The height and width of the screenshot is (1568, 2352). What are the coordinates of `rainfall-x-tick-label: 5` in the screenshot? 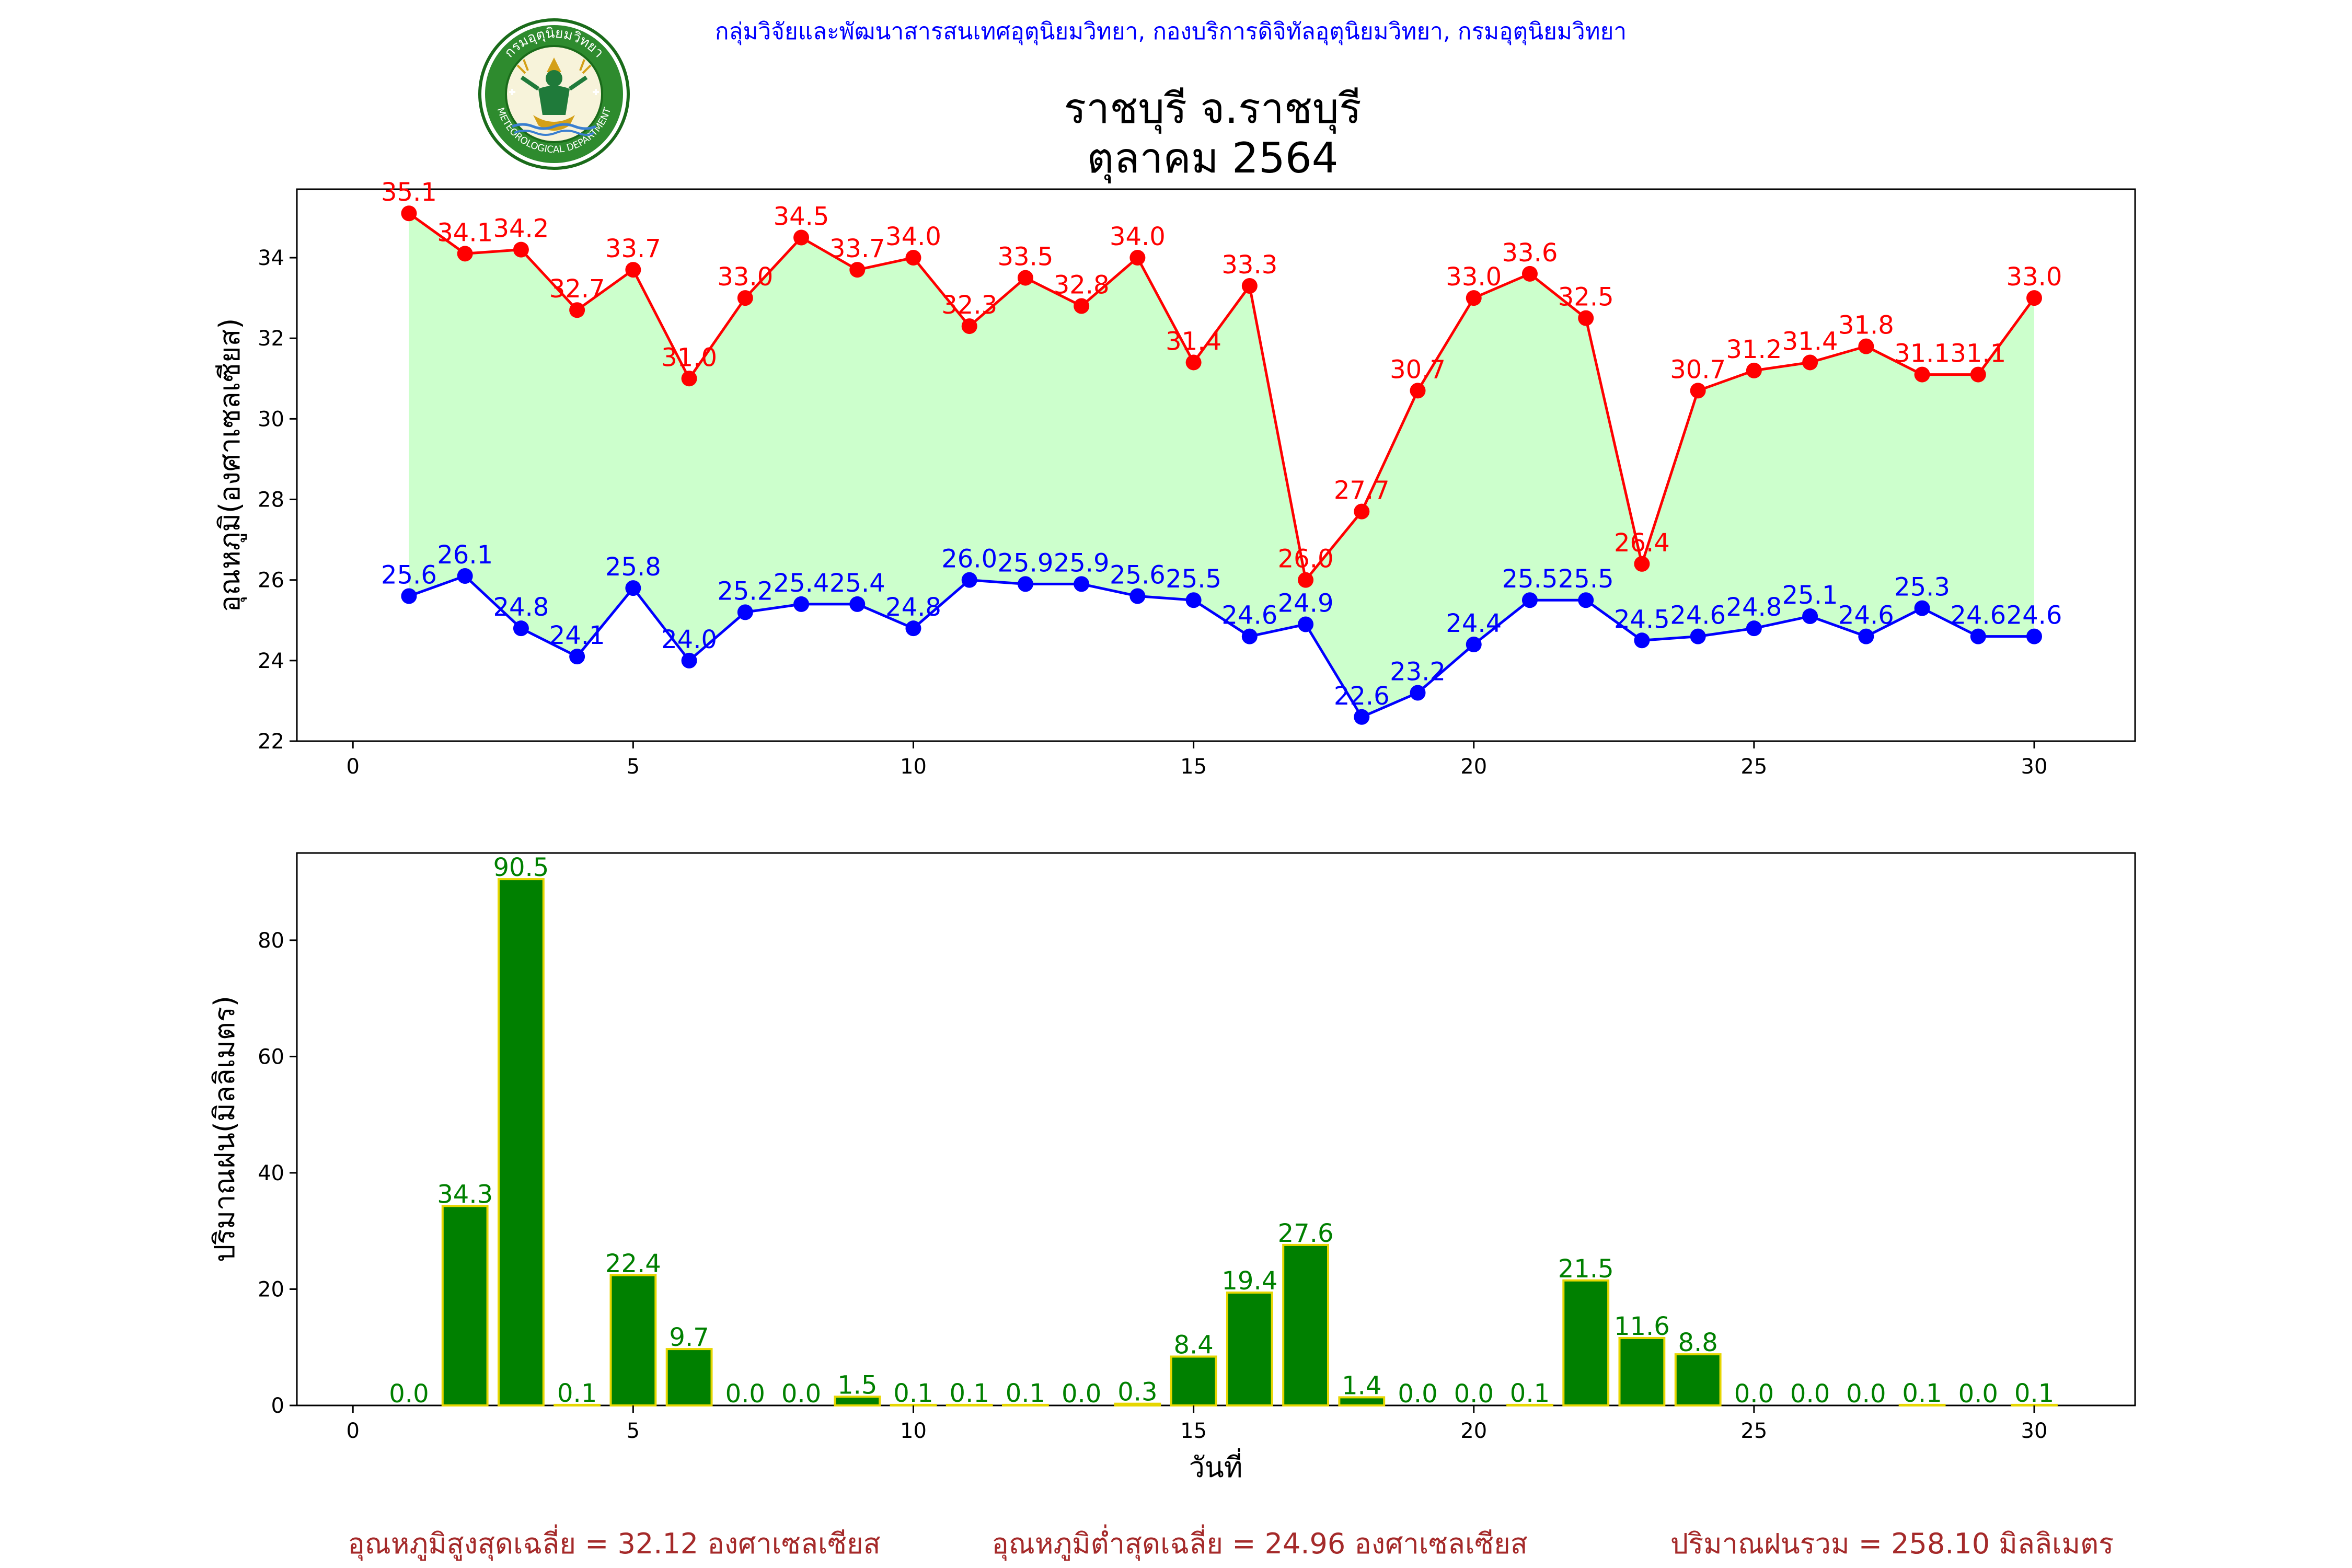 It's located at (633, 1431).